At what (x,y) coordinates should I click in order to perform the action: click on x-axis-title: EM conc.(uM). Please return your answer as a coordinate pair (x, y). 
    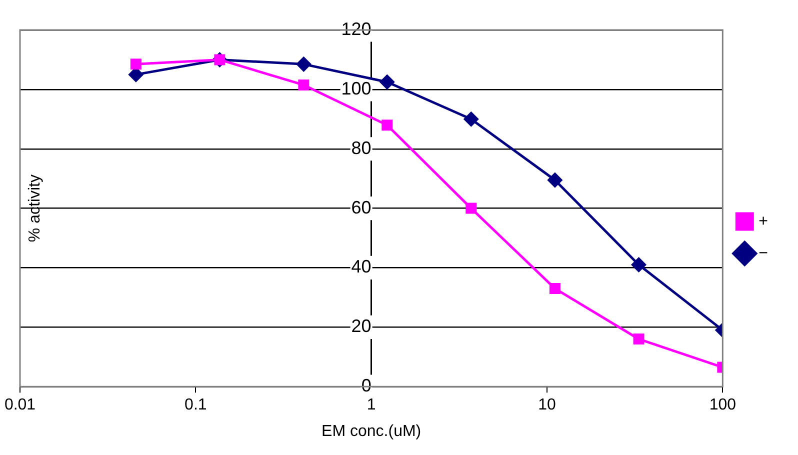
    Looking at the image, I should click on (372, 431).